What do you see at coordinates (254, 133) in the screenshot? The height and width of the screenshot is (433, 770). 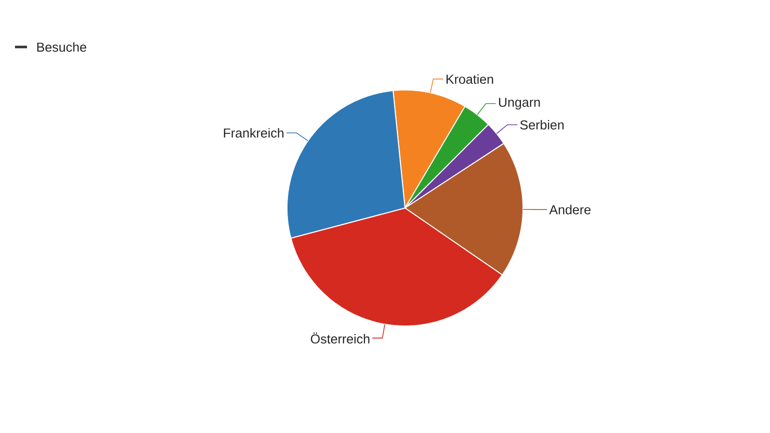 I see `slice-label: Frankreich` at bounding box center [254, 133].